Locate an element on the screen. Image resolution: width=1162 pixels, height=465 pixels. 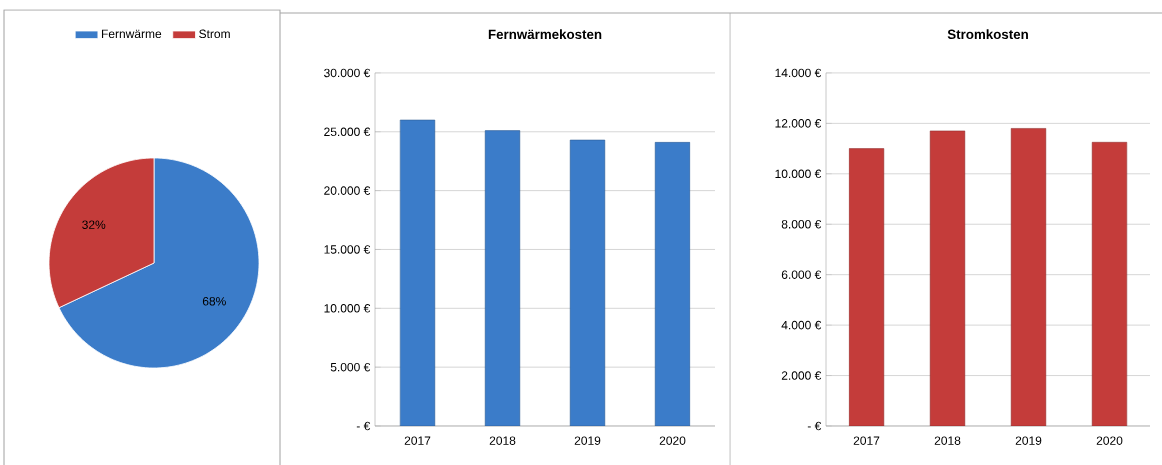
chart-title: Stromkosten is located at coordinates (987, 34).